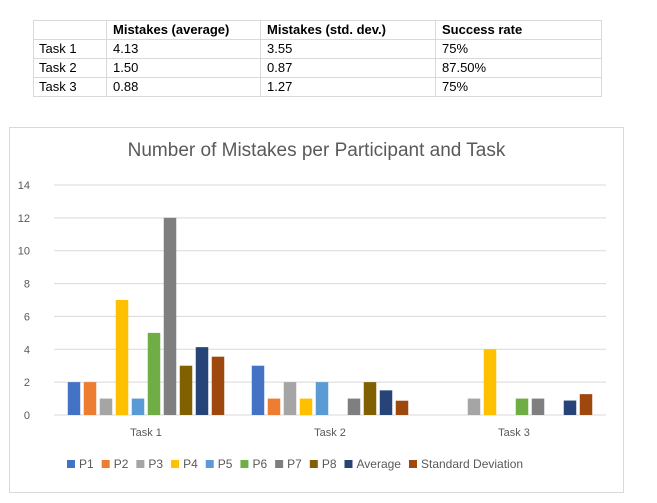 The image size is (657, 503). I want to click on table-cell: 87.50%, so click(518, 68).